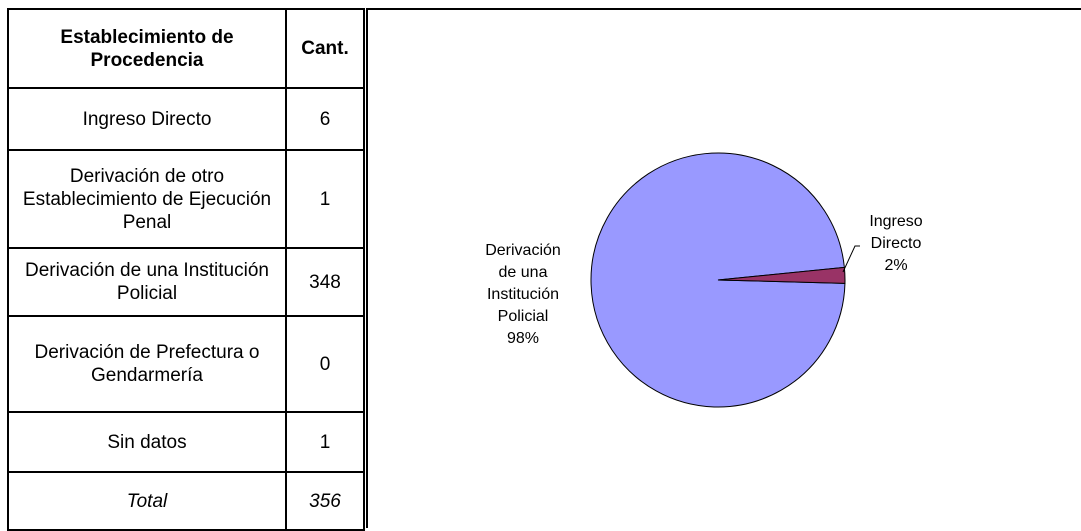 This screenshot has height=531, width=1081. Describe the element at coordinates (325, 119) in the screenshot. I see `row-value: 6` at that location.